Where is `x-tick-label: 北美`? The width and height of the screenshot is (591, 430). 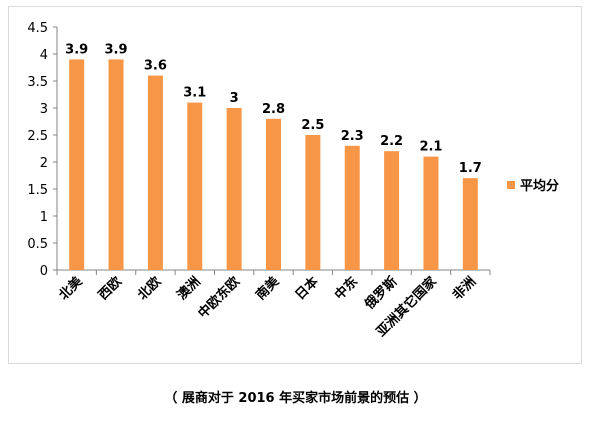
x-tick-label: 北美 is located at coordinates (71, 288).